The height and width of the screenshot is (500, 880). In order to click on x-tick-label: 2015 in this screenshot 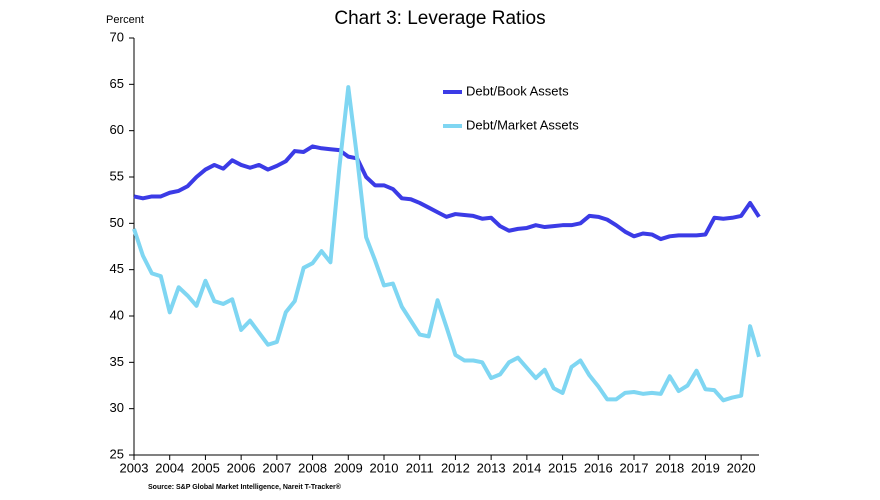, I will do `click(562, 467)`.